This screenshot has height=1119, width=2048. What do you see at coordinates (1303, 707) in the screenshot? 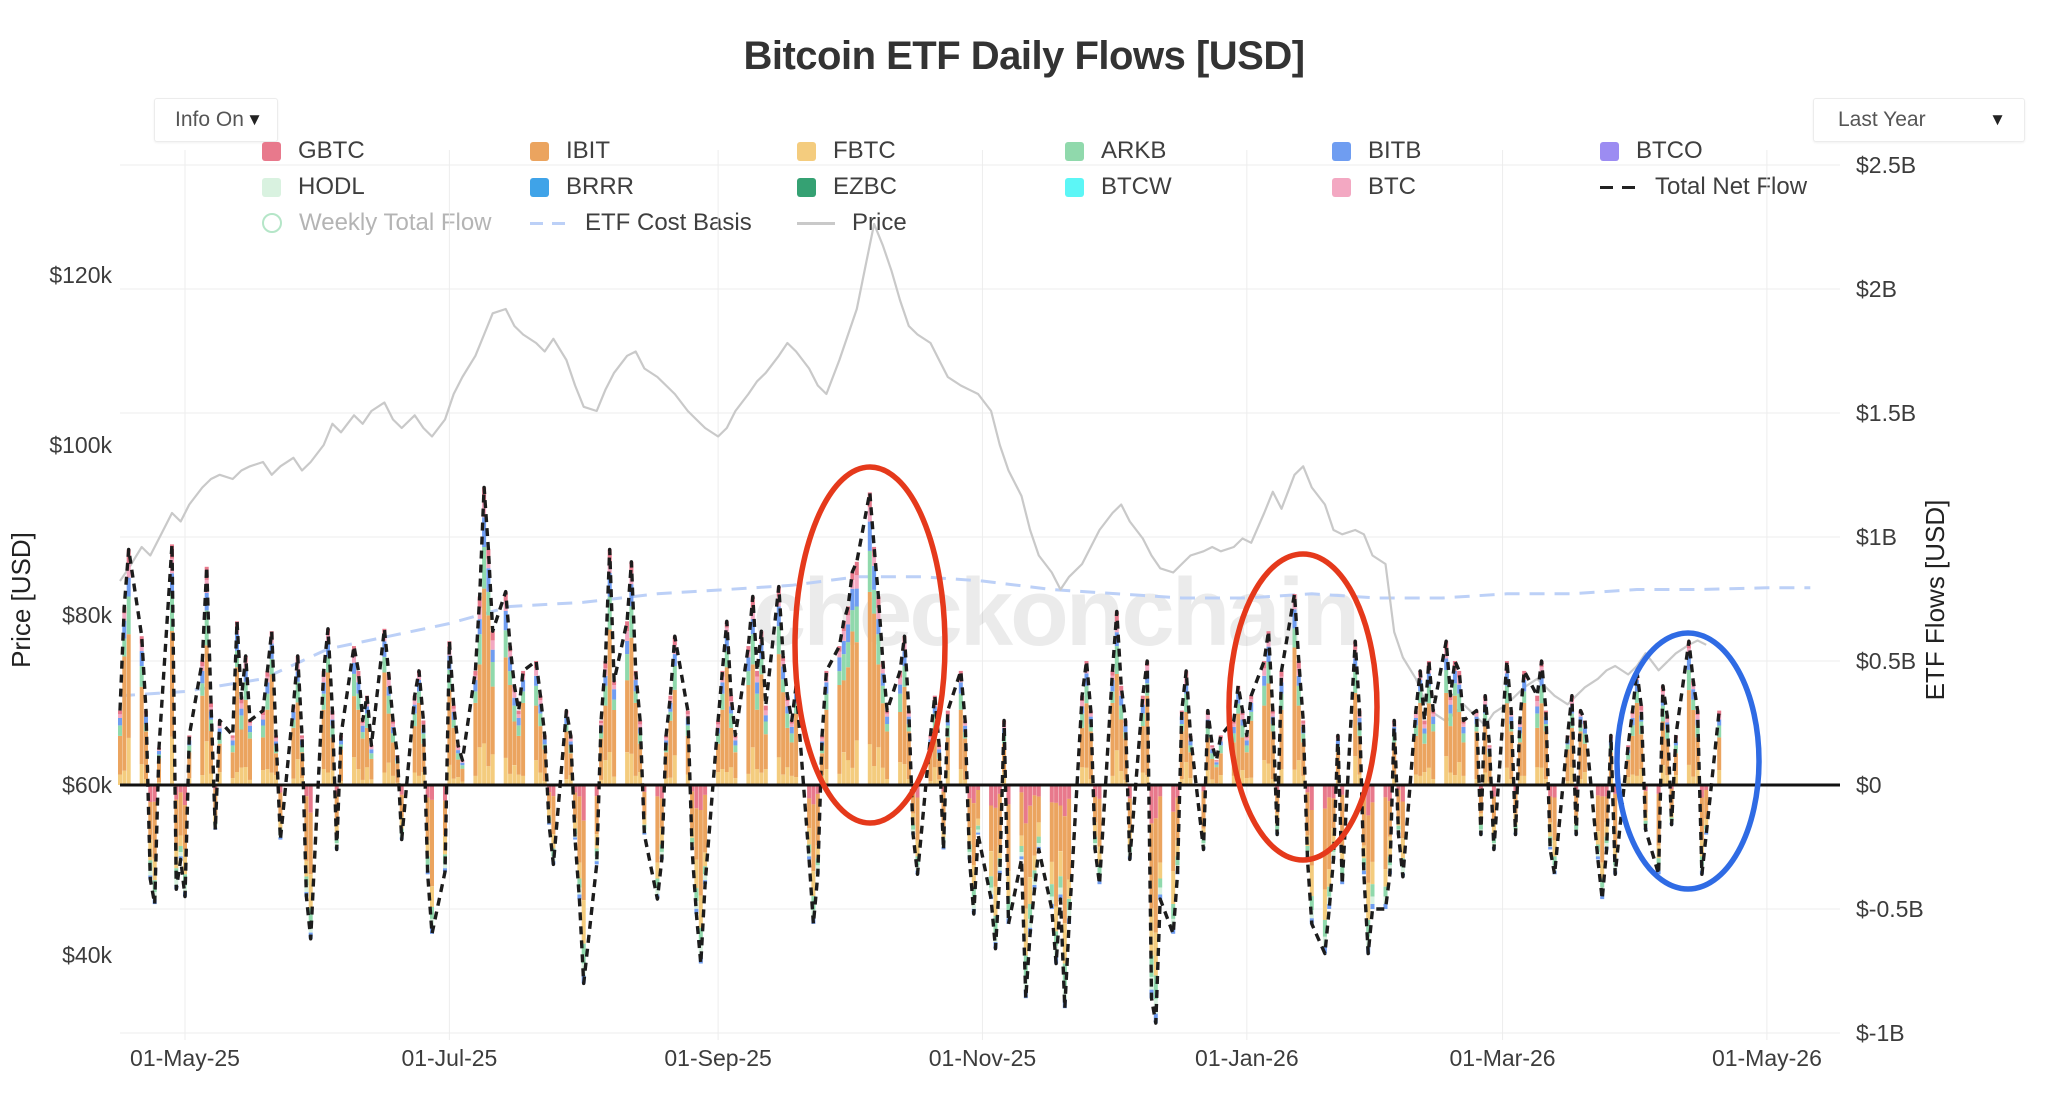
I see `red-ellipse-jan-inflow-spike` at bounding box center [1303, 707].